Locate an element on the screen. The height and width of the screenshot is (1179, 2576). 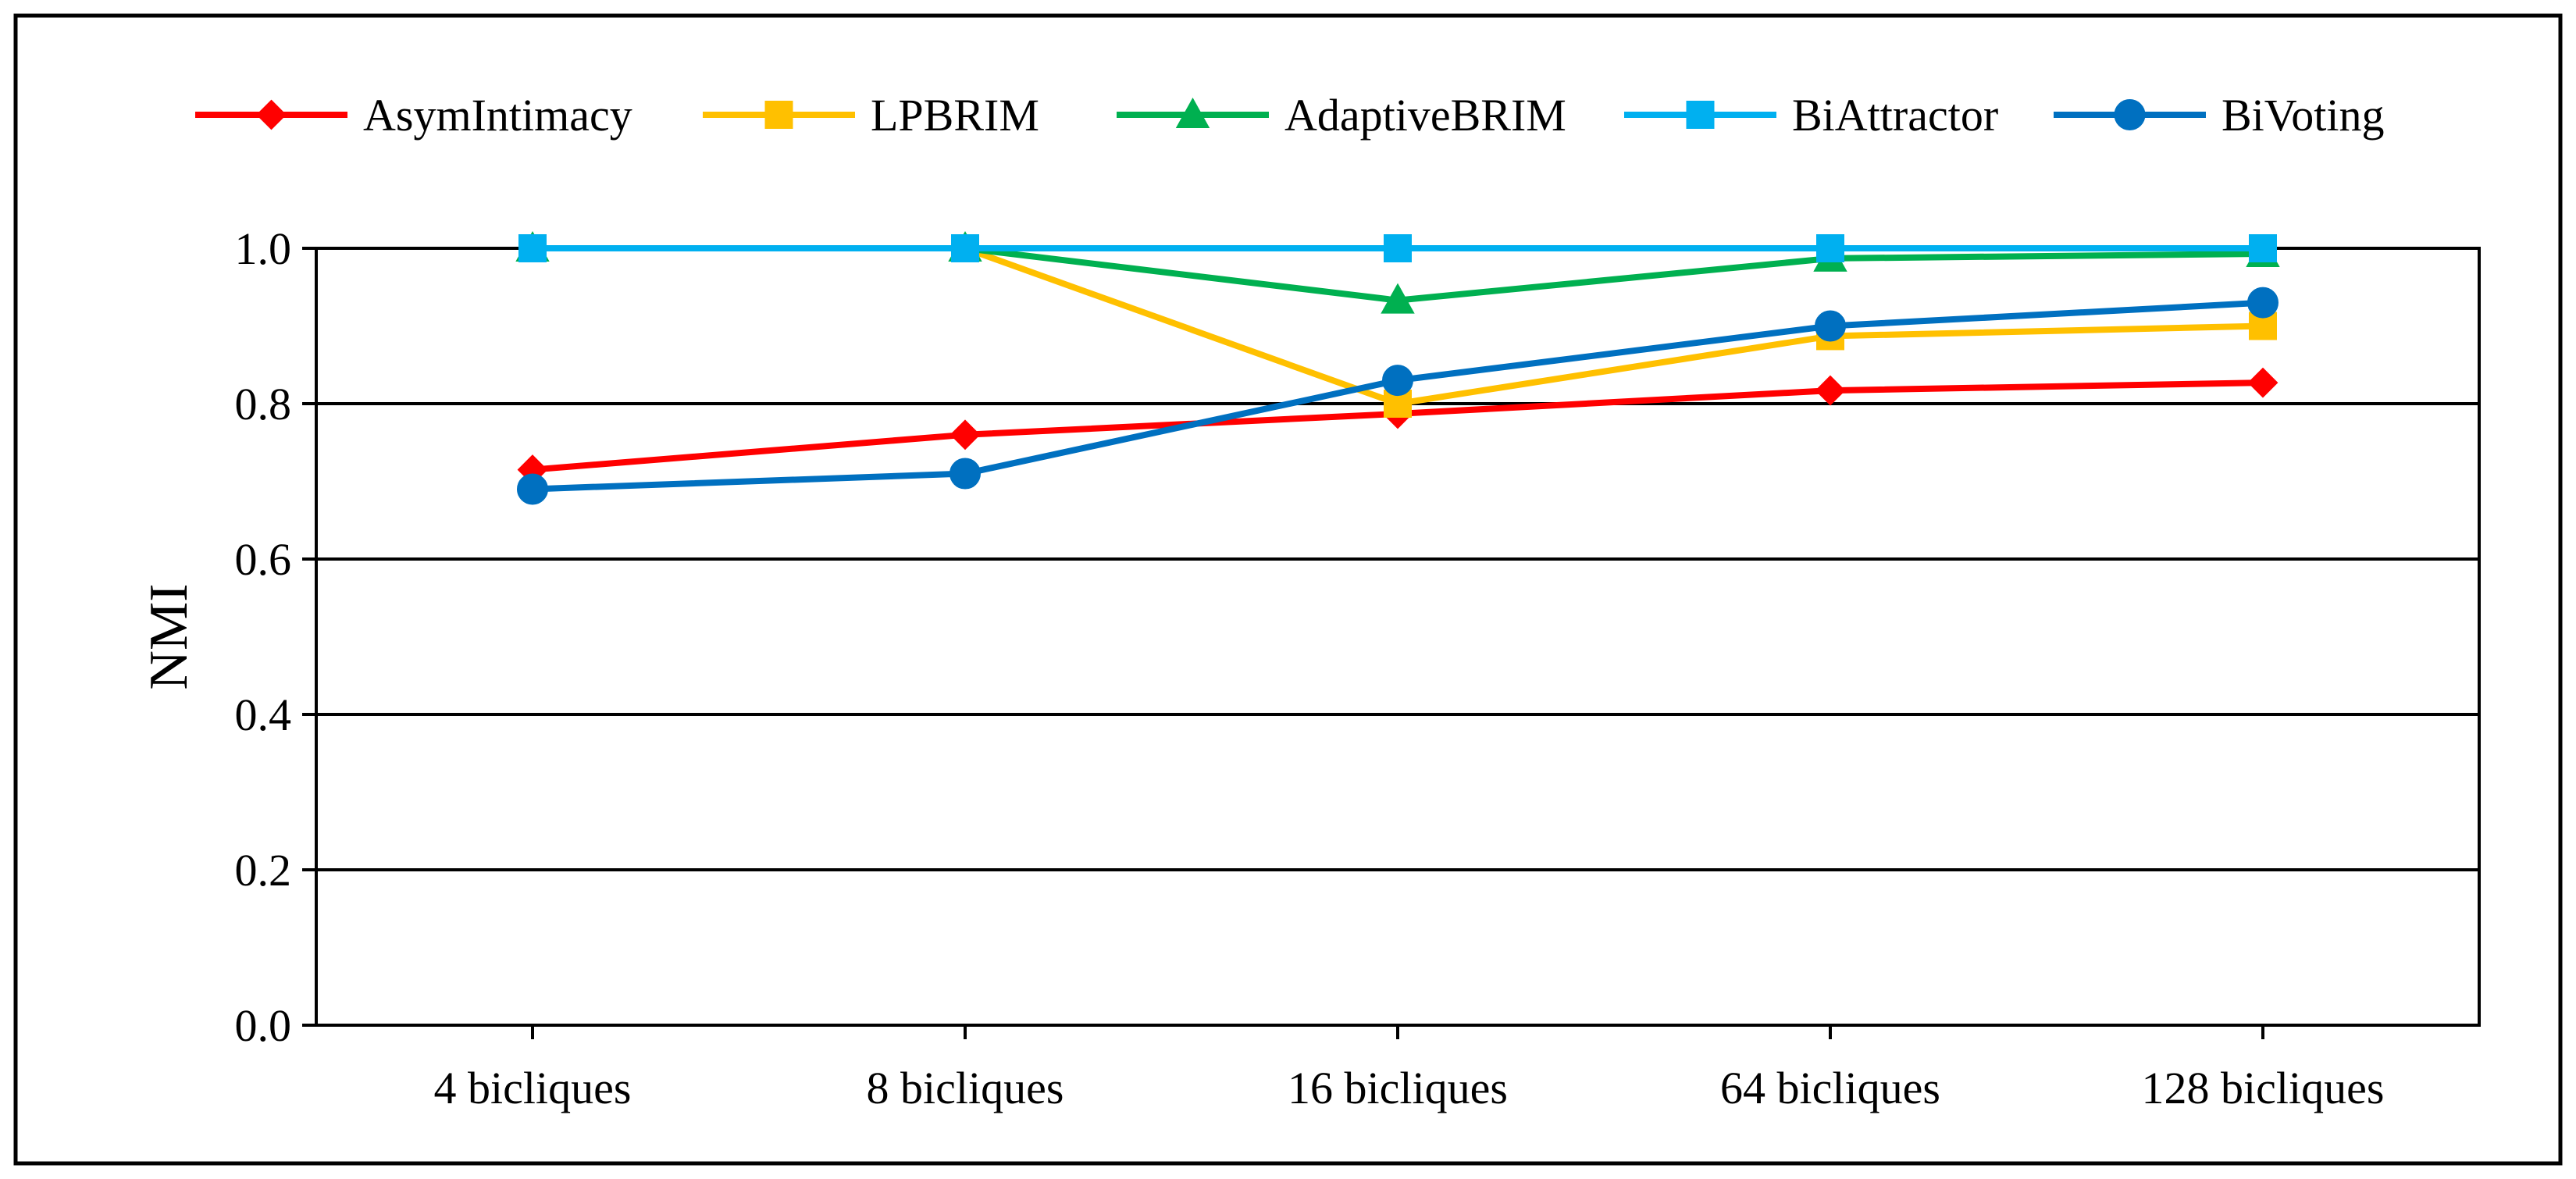
legend-label: BiVoting is located at coordinates (2302, 115).